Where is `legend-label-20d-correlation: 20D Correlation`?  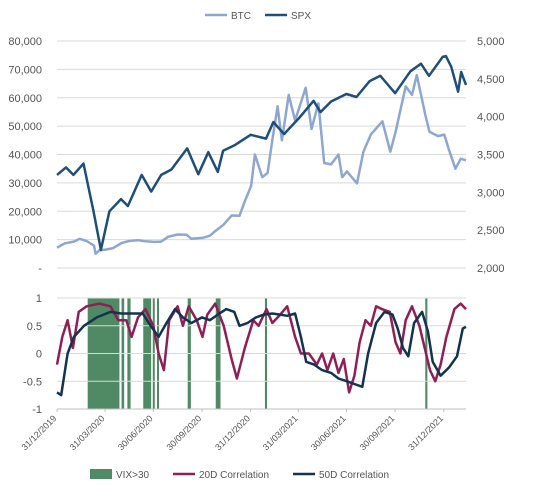
legend-label-20d-correlation: 20D Correlation is located at coordinates (234, 475).